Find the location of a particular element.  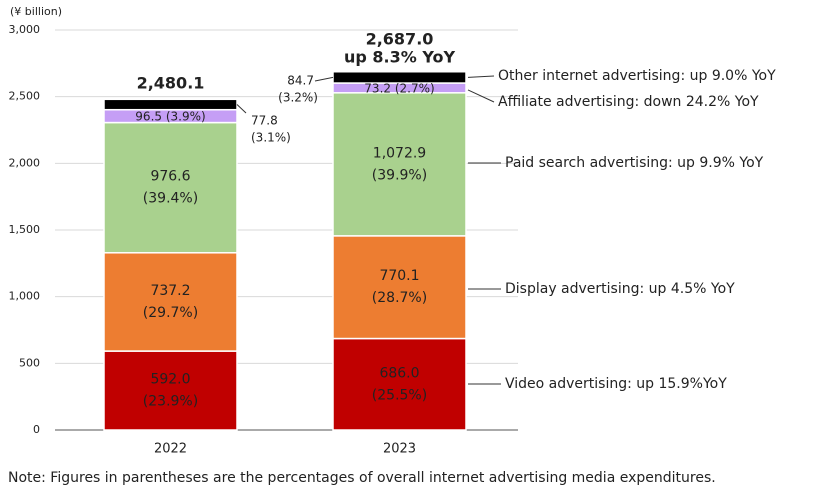

y-tick-label: 2,000 is located at coordinates (25, 162).